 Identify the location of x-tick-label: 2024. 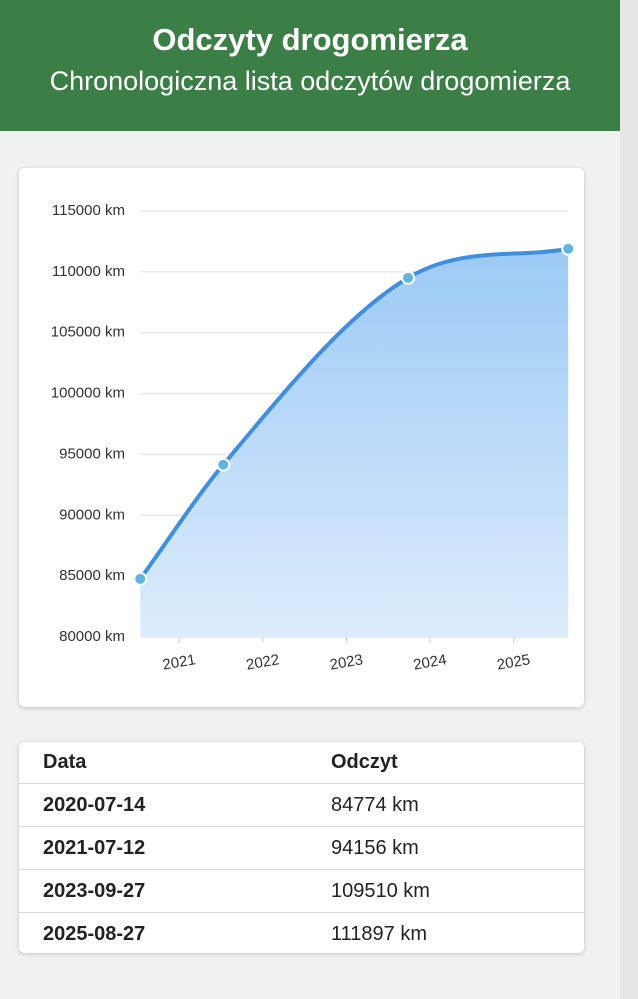
(430, 662).